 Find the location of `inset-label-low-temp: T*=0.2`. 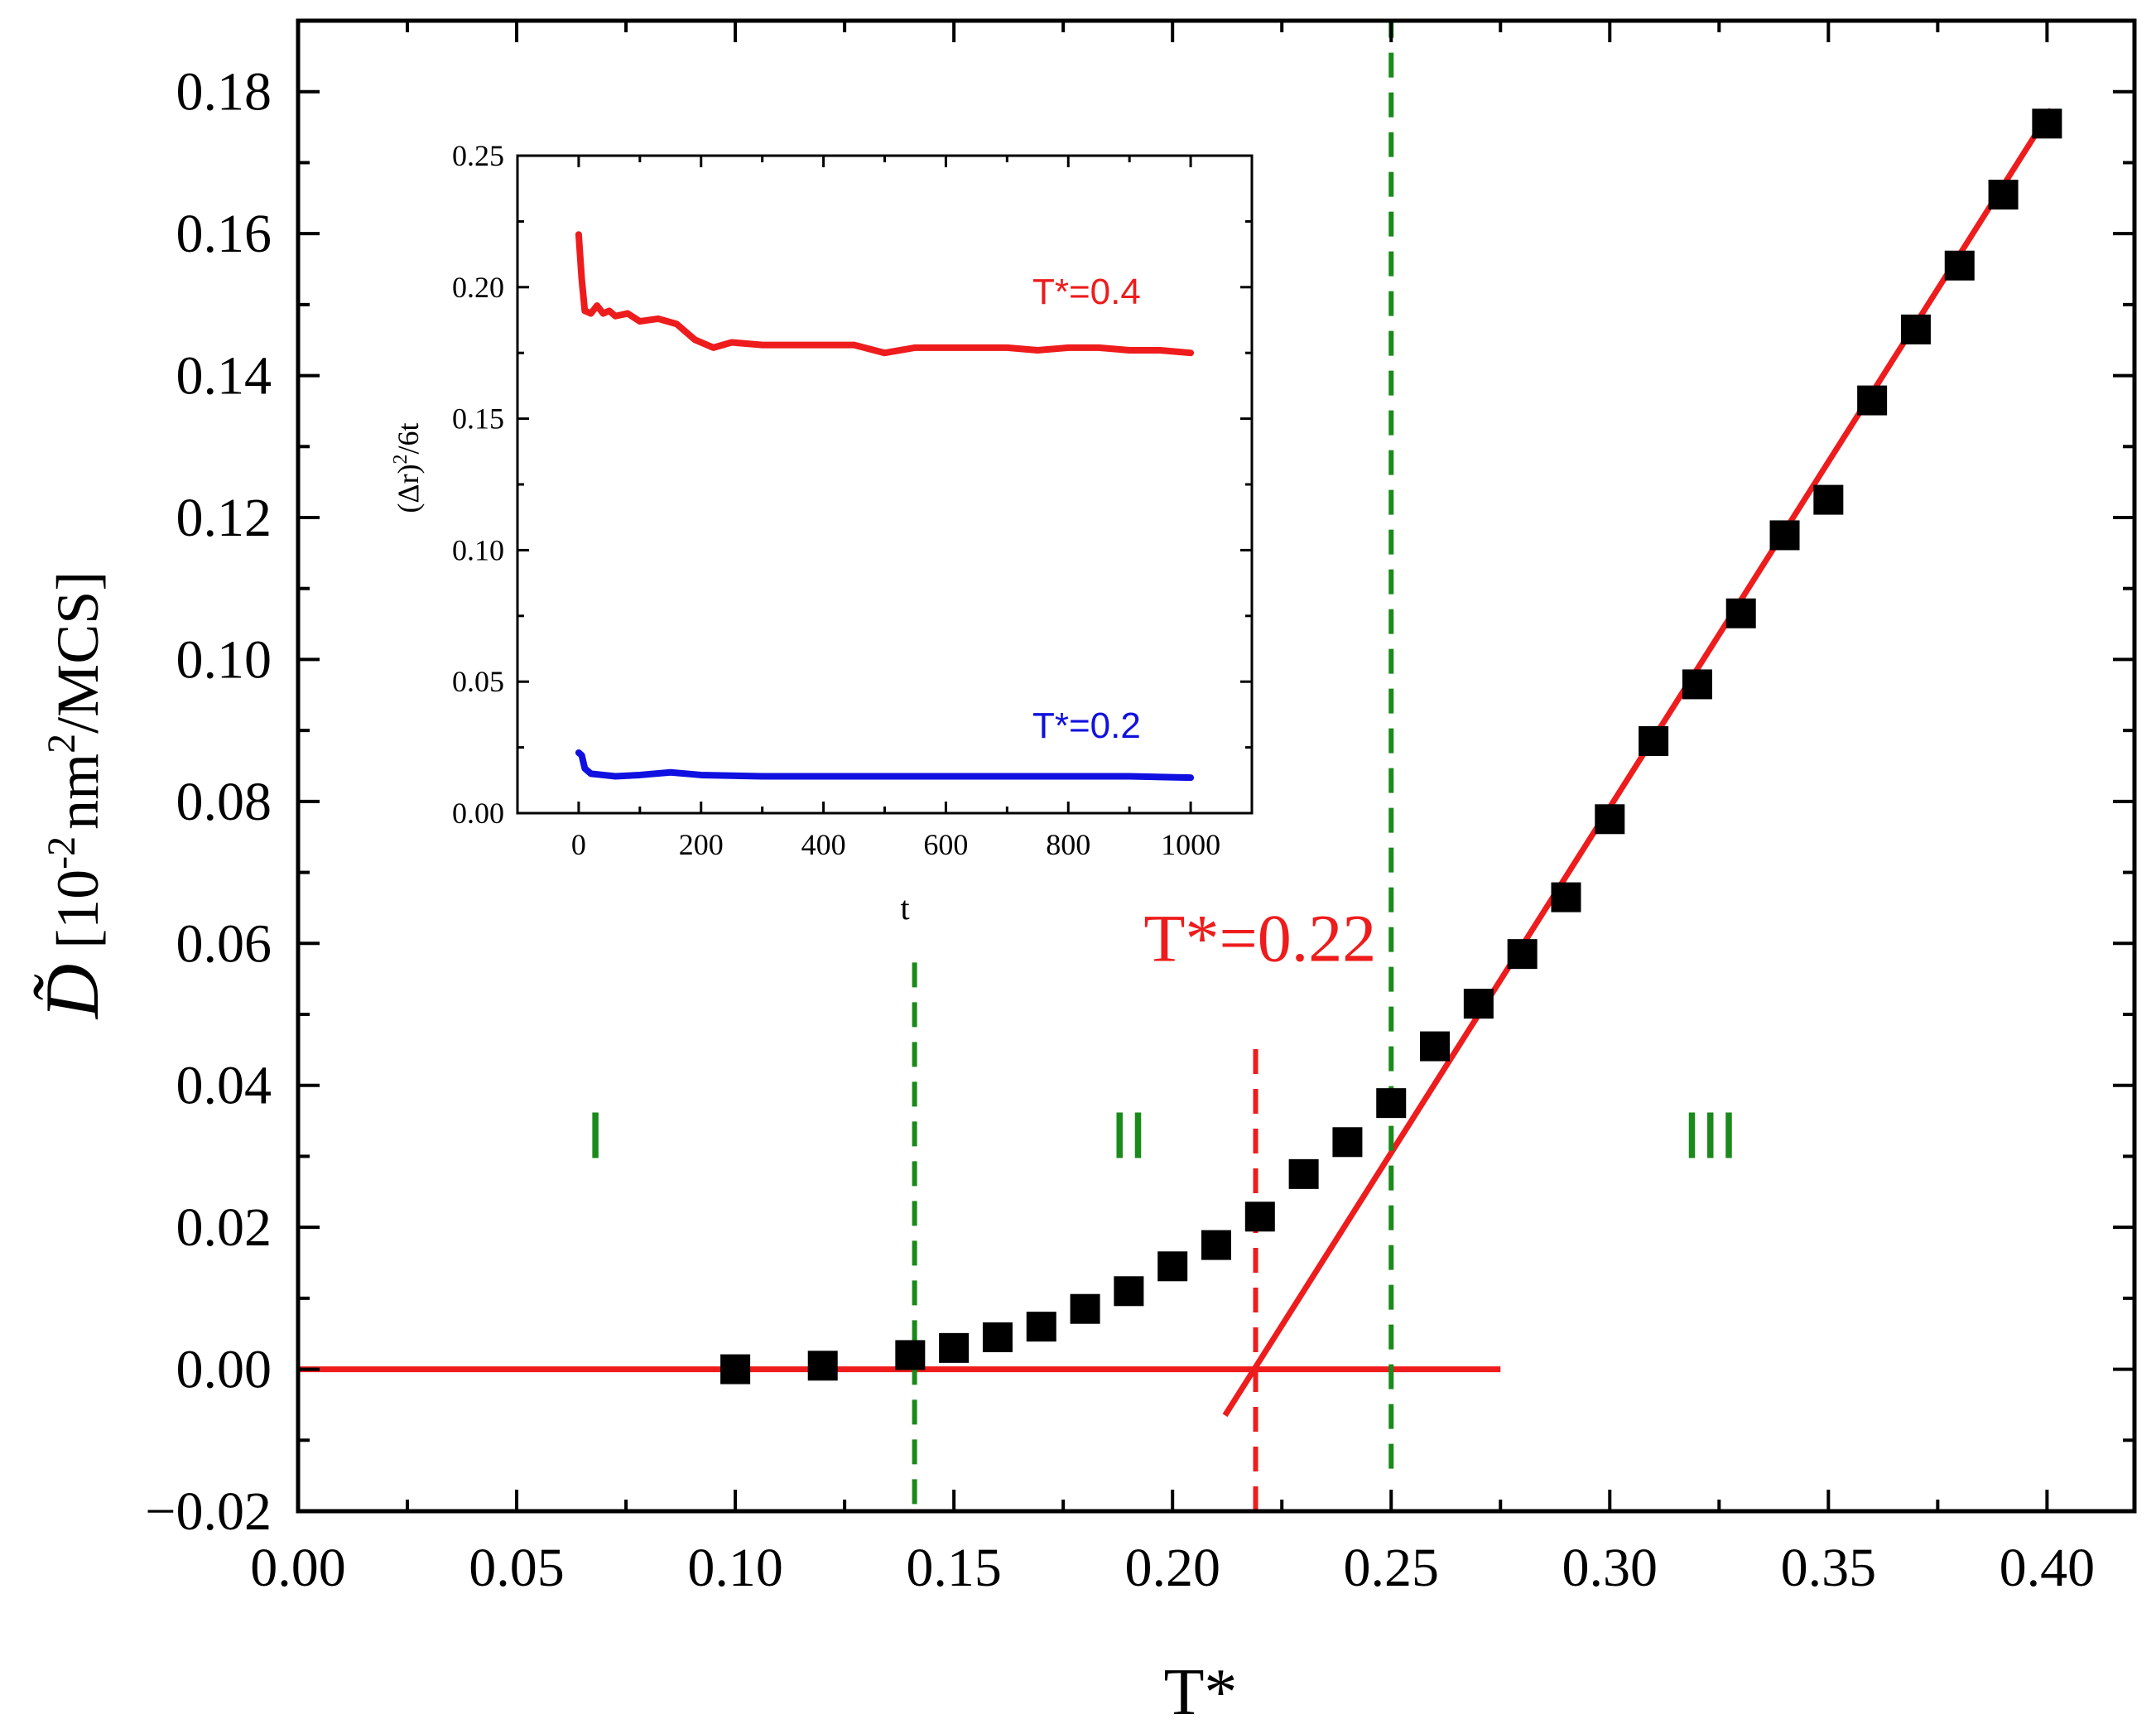

inset-label-low-temp: T*=0.2 is located at coordinates (1087, 725).